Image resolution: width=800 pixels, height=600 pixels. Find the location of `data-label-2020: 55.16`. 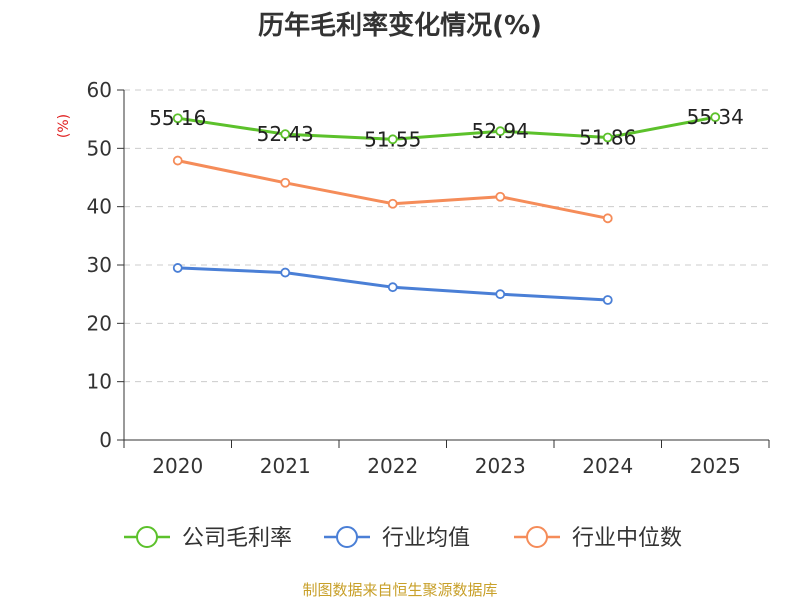

data-label-2020: 55.16 is located at coordinates (177, 118).